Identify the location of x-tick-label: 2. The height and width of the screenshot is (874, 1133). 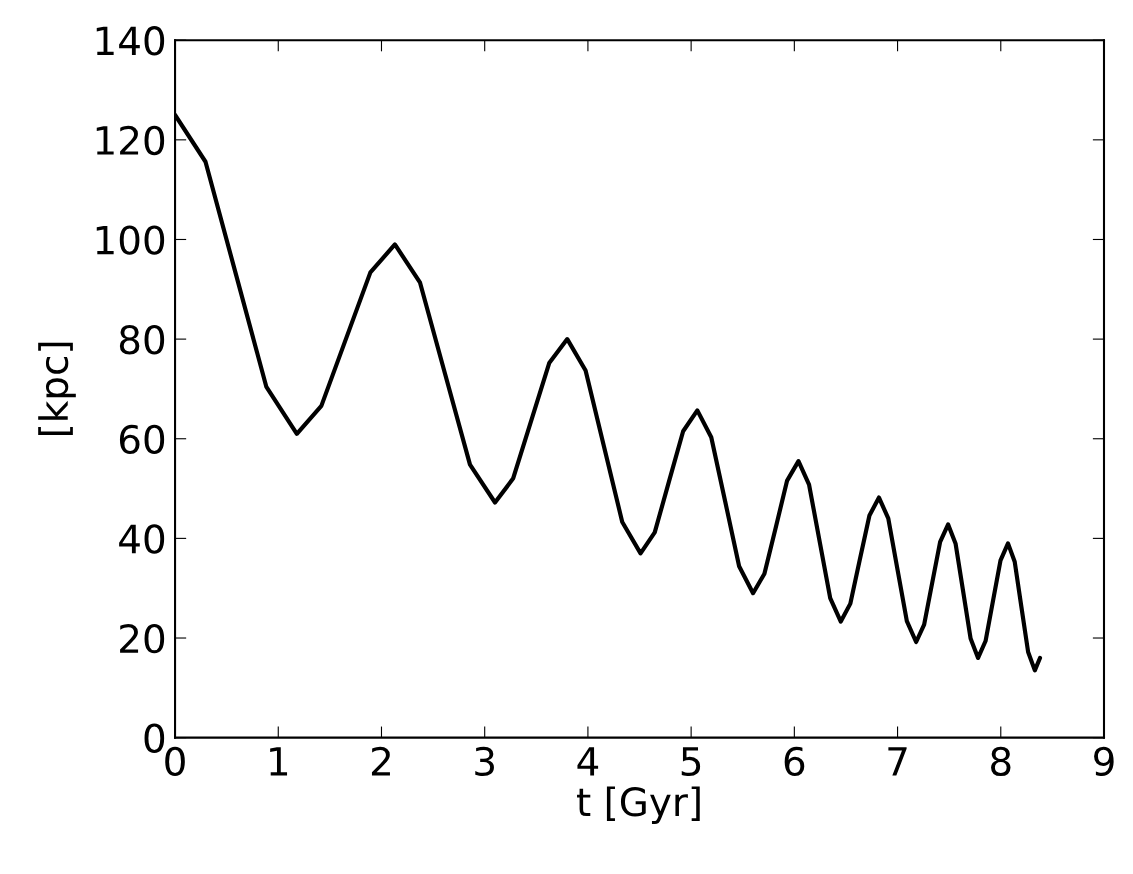
(380, 761).